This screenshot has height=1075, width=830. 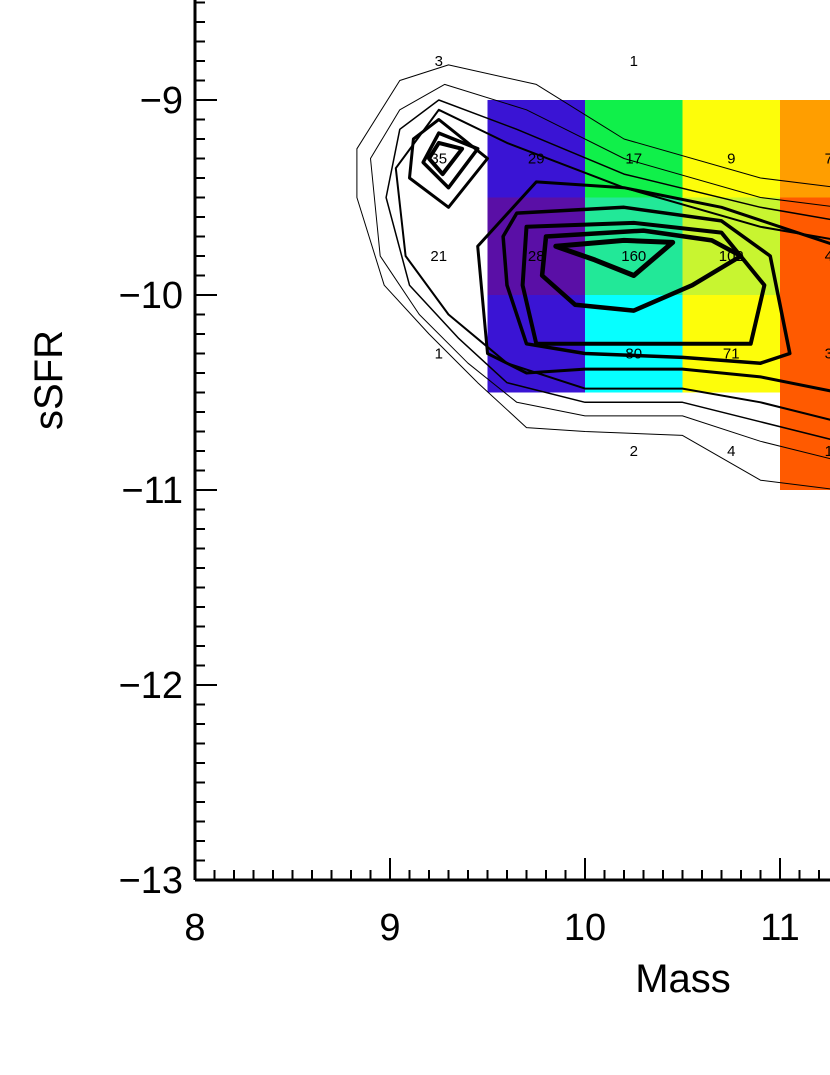 I want to click on count-label-7: 21, so click(x=438, y=256).